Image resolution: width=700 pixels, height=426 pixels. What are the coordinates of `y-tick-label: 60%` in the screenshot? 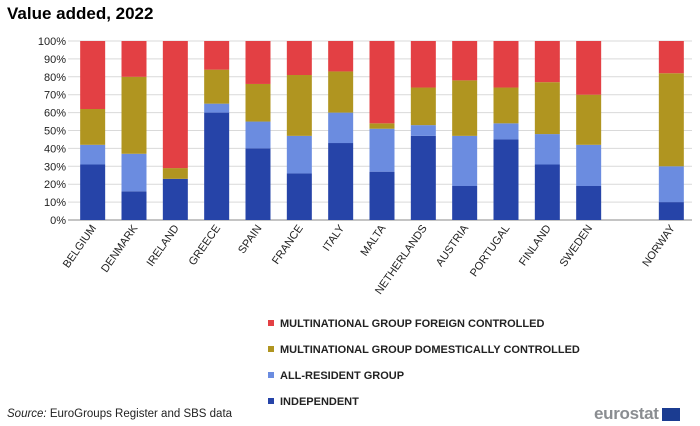 It's located at (55, 114).